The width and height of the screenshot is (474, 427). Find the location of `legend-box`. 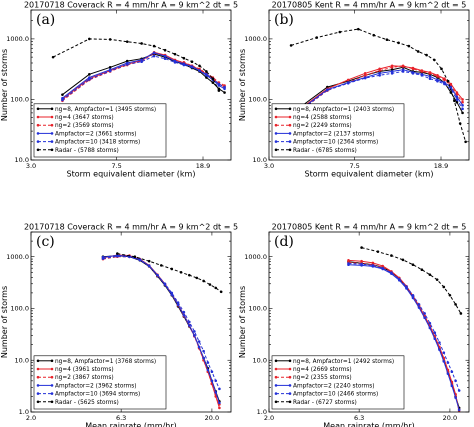

legend-box is located at coordinates (100, 130).